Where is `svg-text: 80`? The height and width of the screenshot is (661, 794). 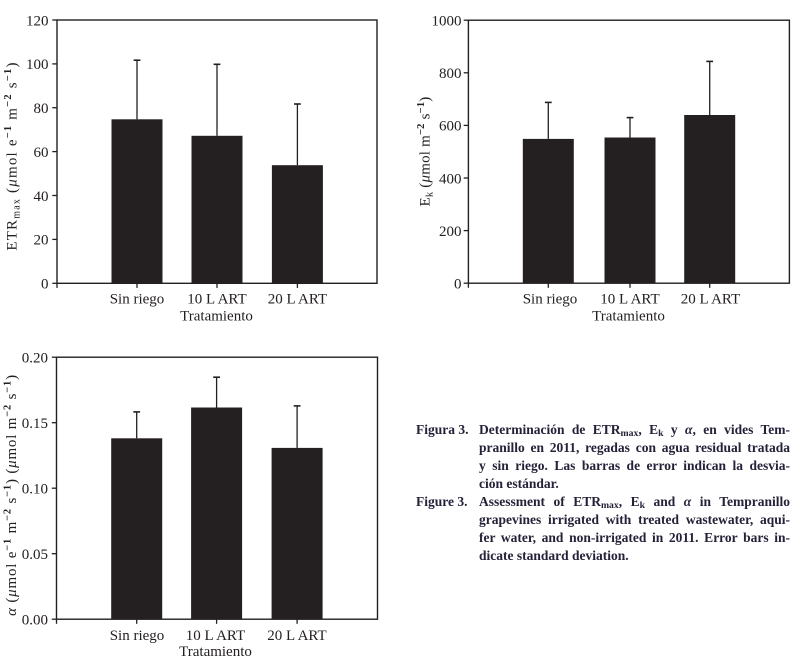 svg-text: 80 is located at coordinates (41, 109).